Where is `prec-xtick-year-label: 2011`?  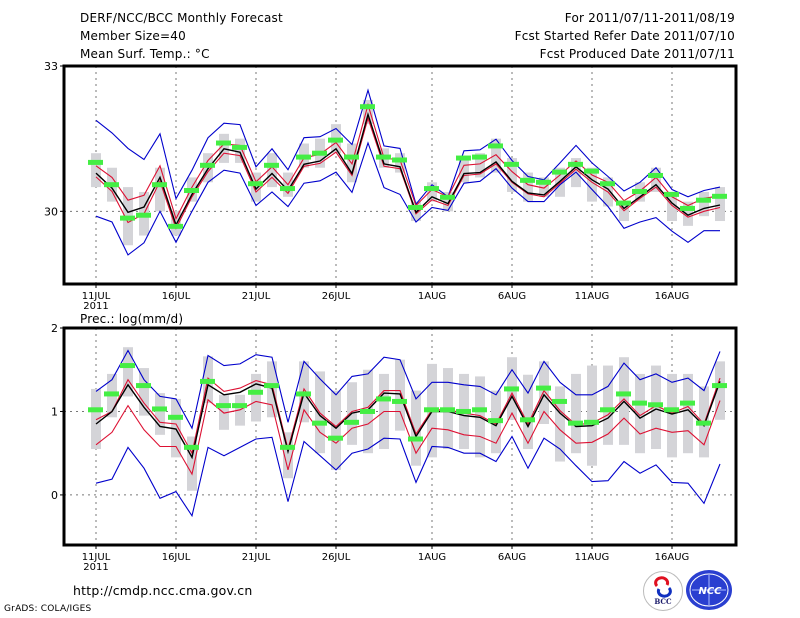
prec-xtick-year-label: 2011 is located at coordinates (95, 567).